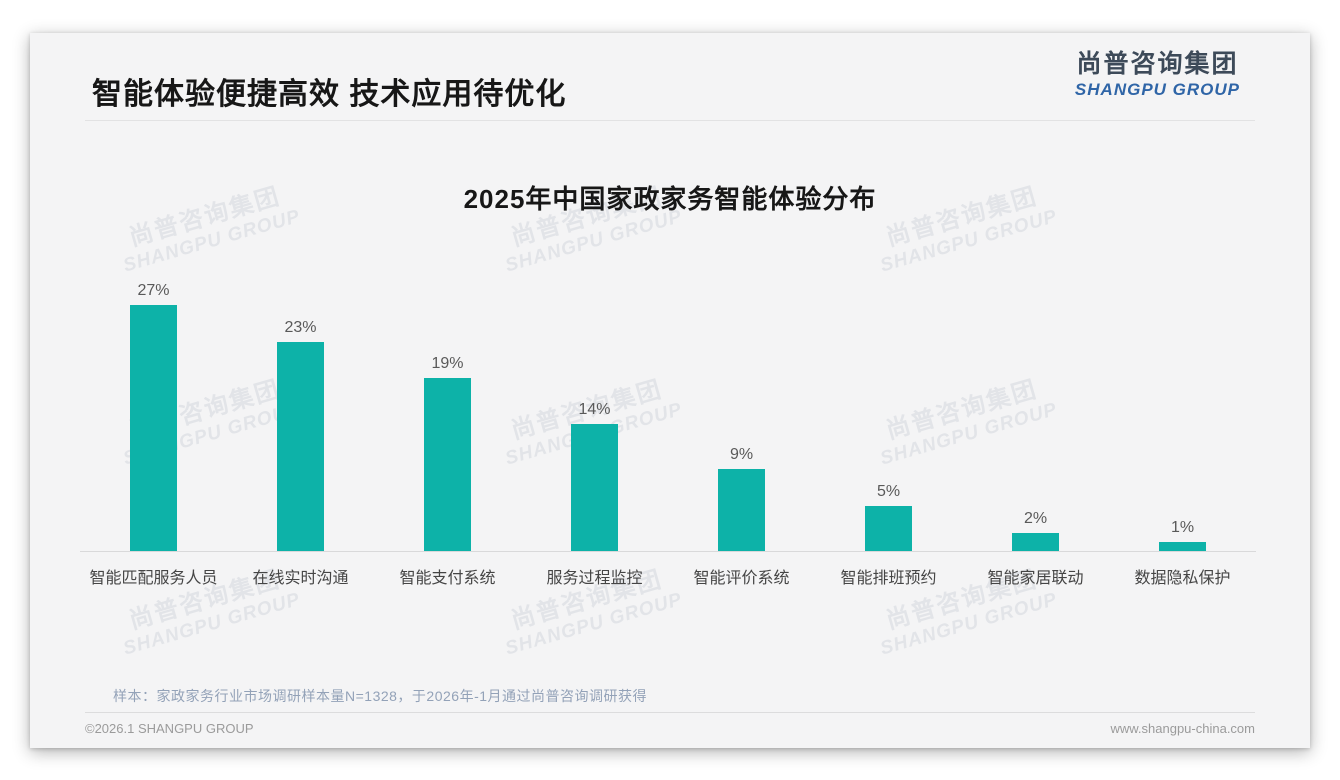 Image resolution: width=1340 pixels, height=780 pixels. Describe the element at coordinates (447, 578) in the screenshot. I see `category-label: 智能支付系统` at that location.